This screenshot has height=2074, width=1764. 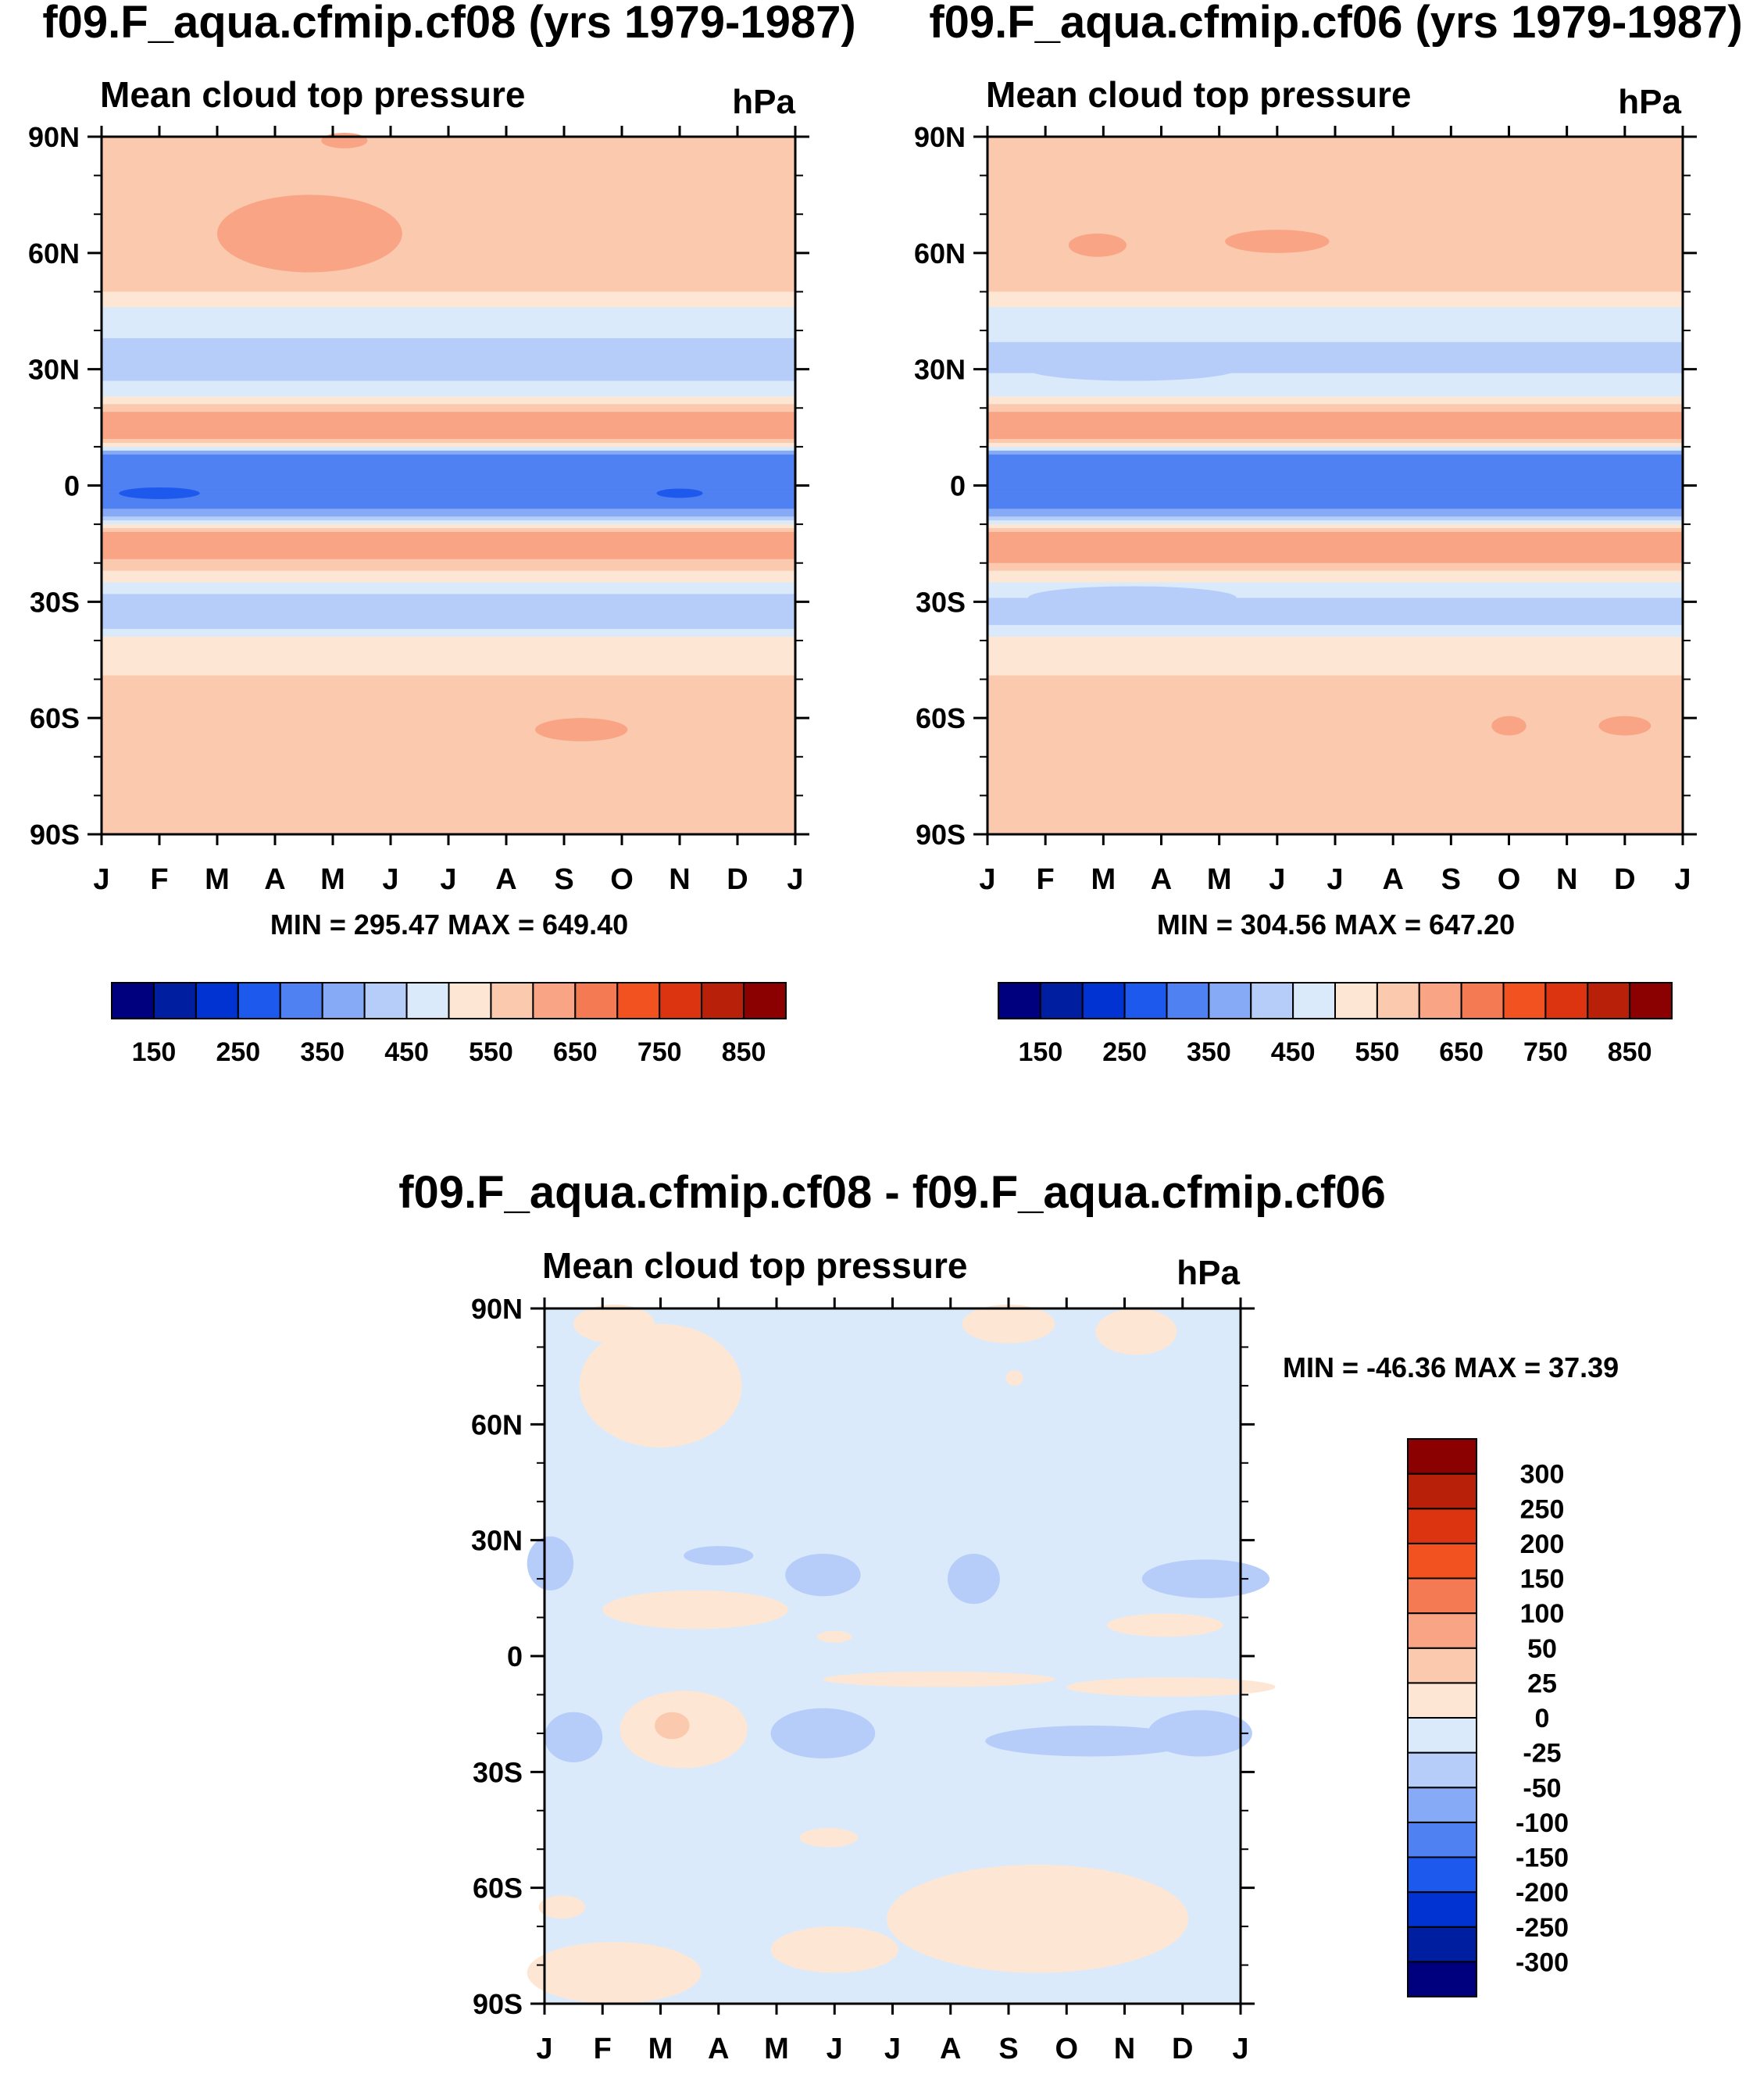 I want to click on colorbar-label: 200, so click(x=1543, y=1544).